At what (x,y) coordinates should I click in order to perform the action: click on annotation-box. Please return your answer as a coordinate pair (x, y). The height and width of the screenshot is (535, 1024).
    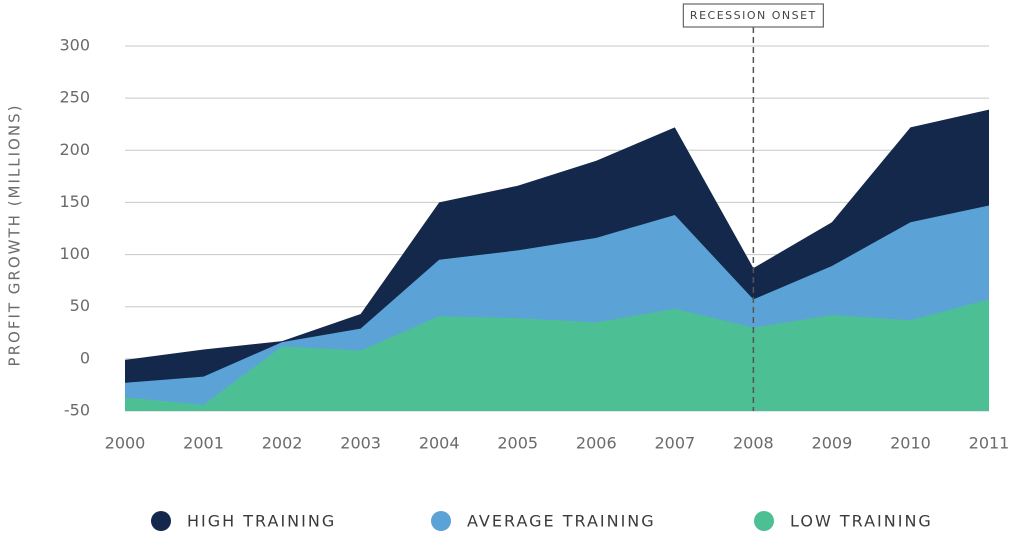
    Looking at the image, I should click on (753, 15).